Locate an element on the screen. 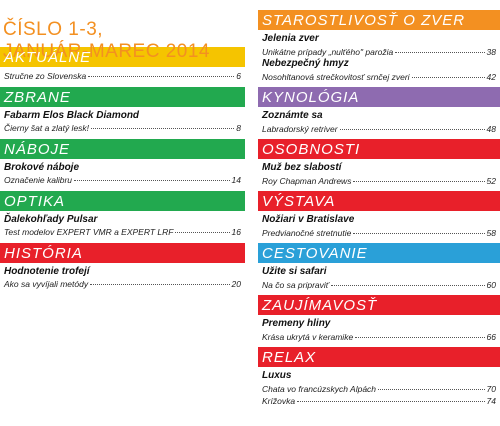  toc-entry: Zoznámte sa Labradorský retriver 48 is located at coordinates (379, 122).